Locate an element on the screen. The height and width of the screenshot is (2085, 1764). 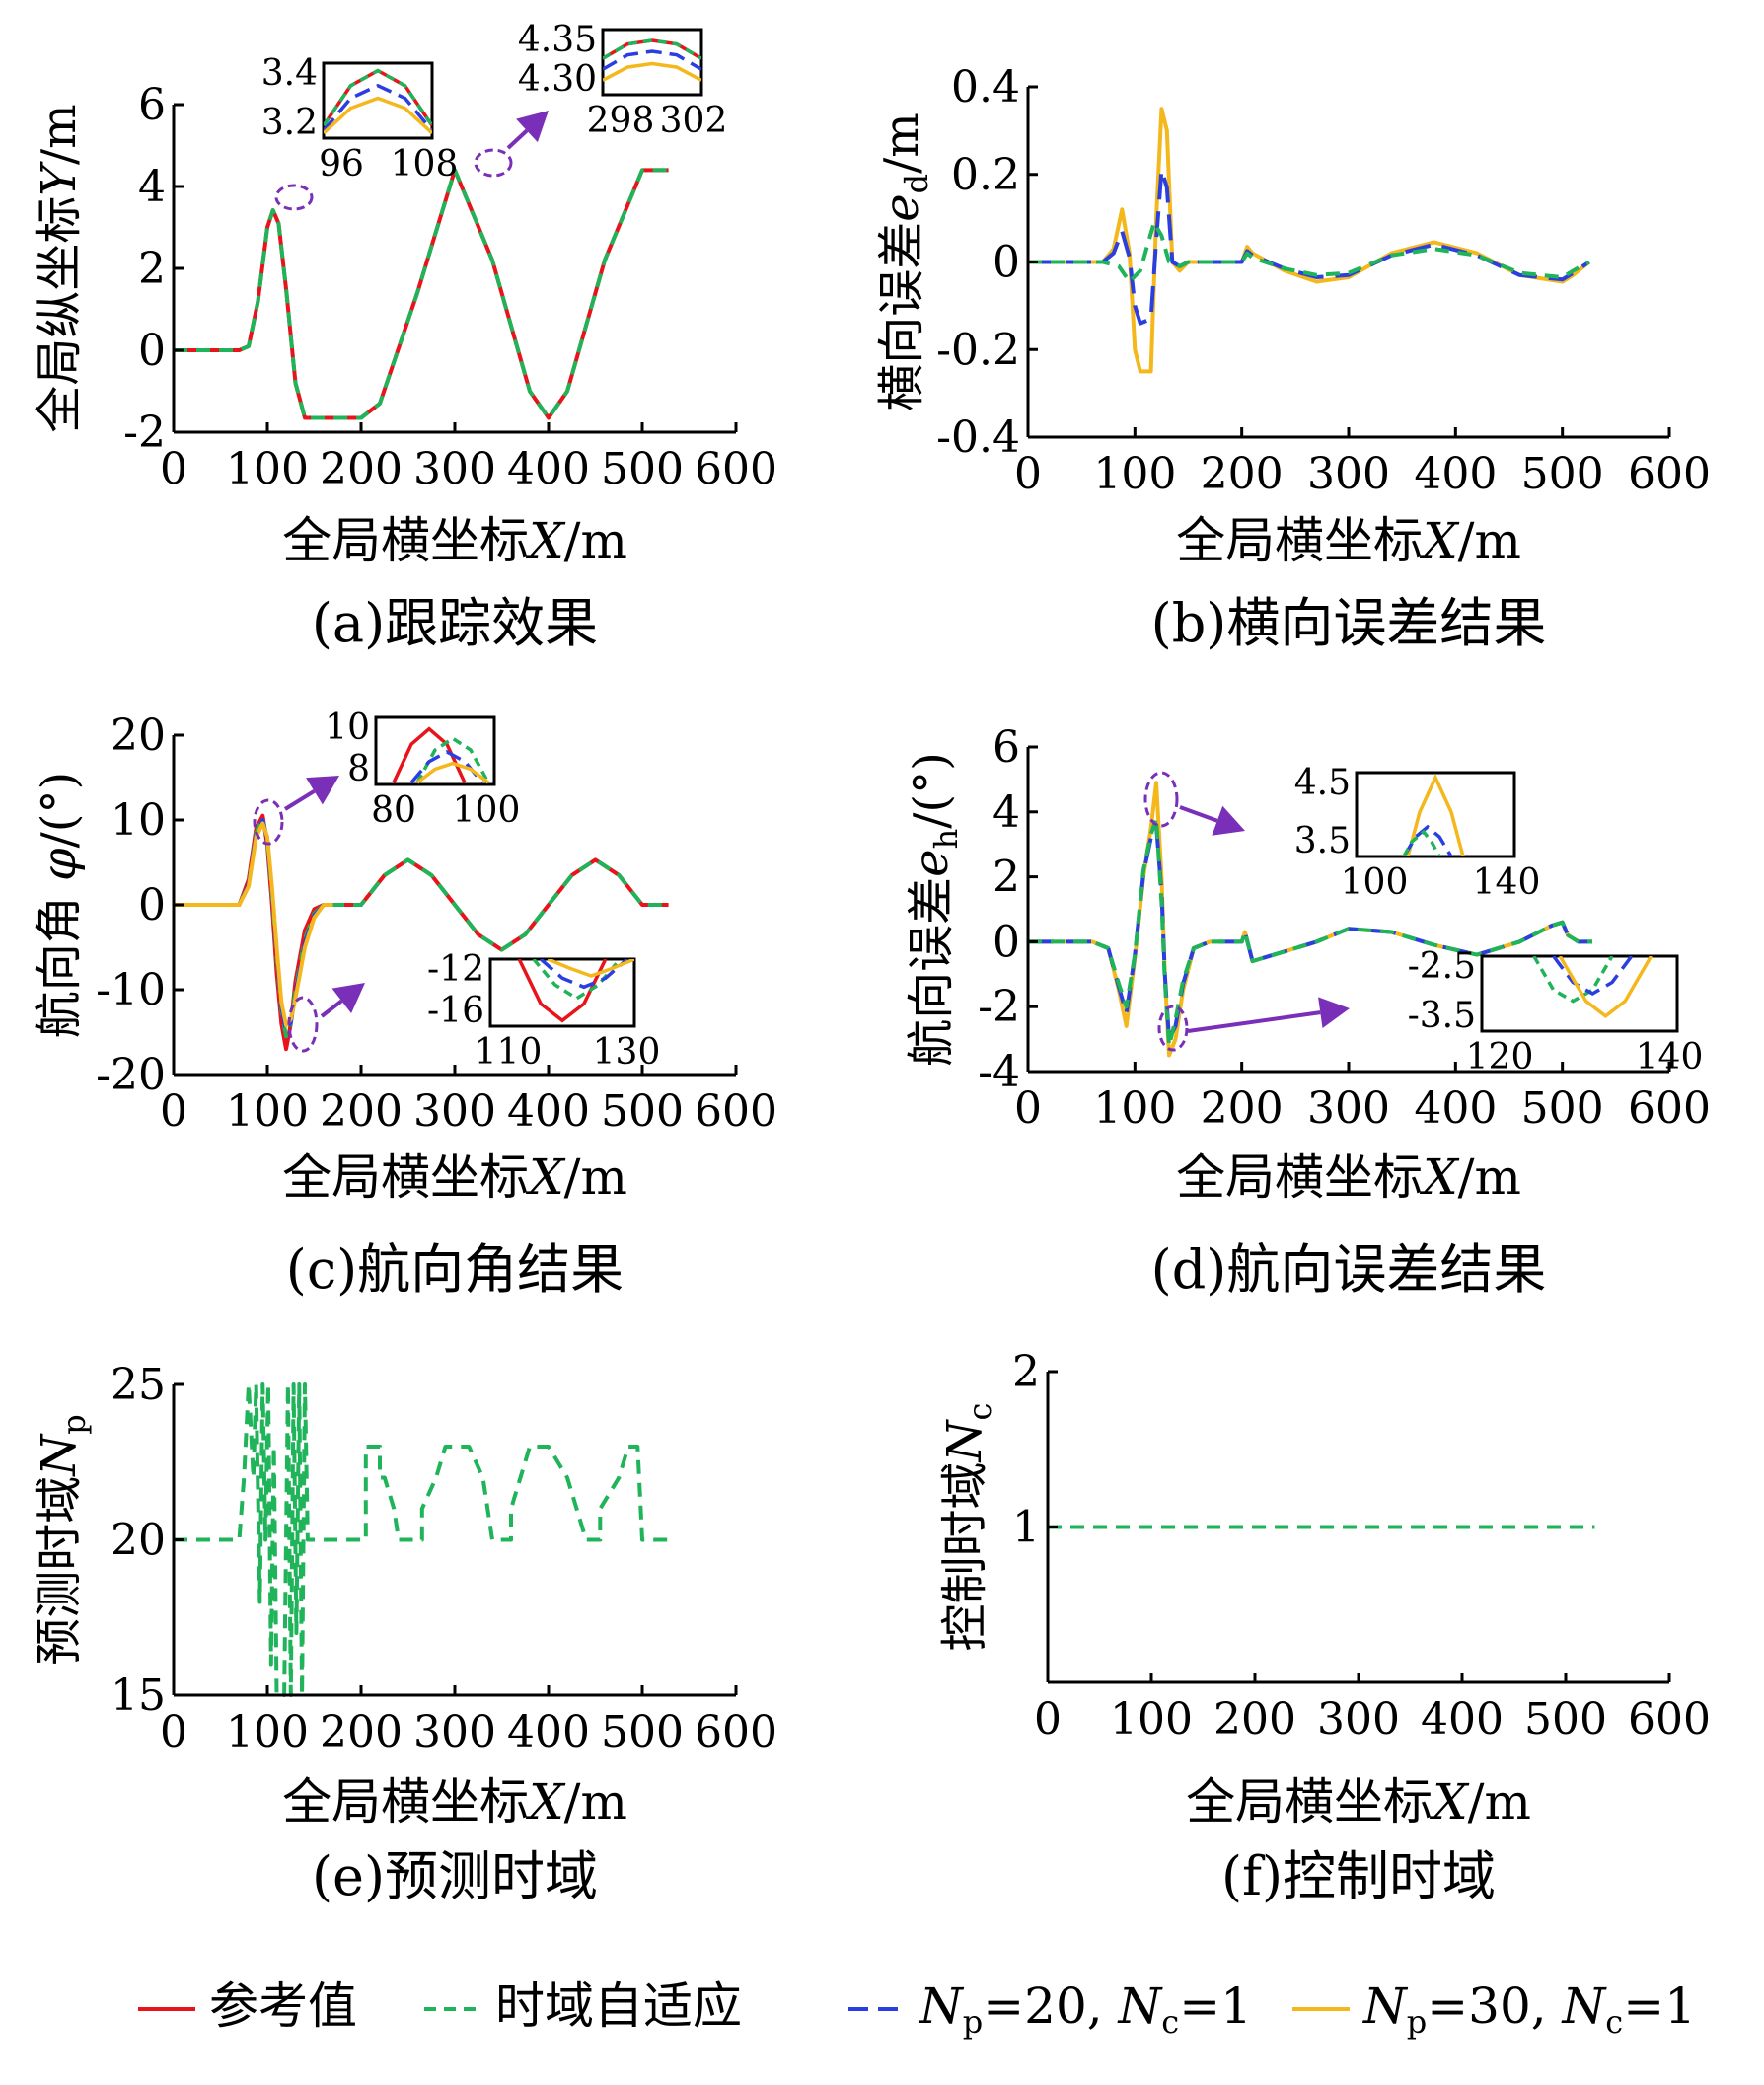
inset-y-tick-label: 3.4 is located at coordinates (289, 73).